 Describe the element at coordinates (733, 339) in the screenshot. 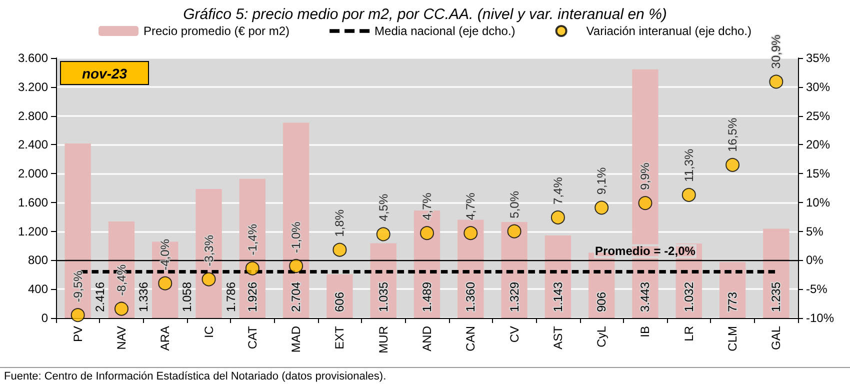

I see `x-tick-label: CLM` at that location.